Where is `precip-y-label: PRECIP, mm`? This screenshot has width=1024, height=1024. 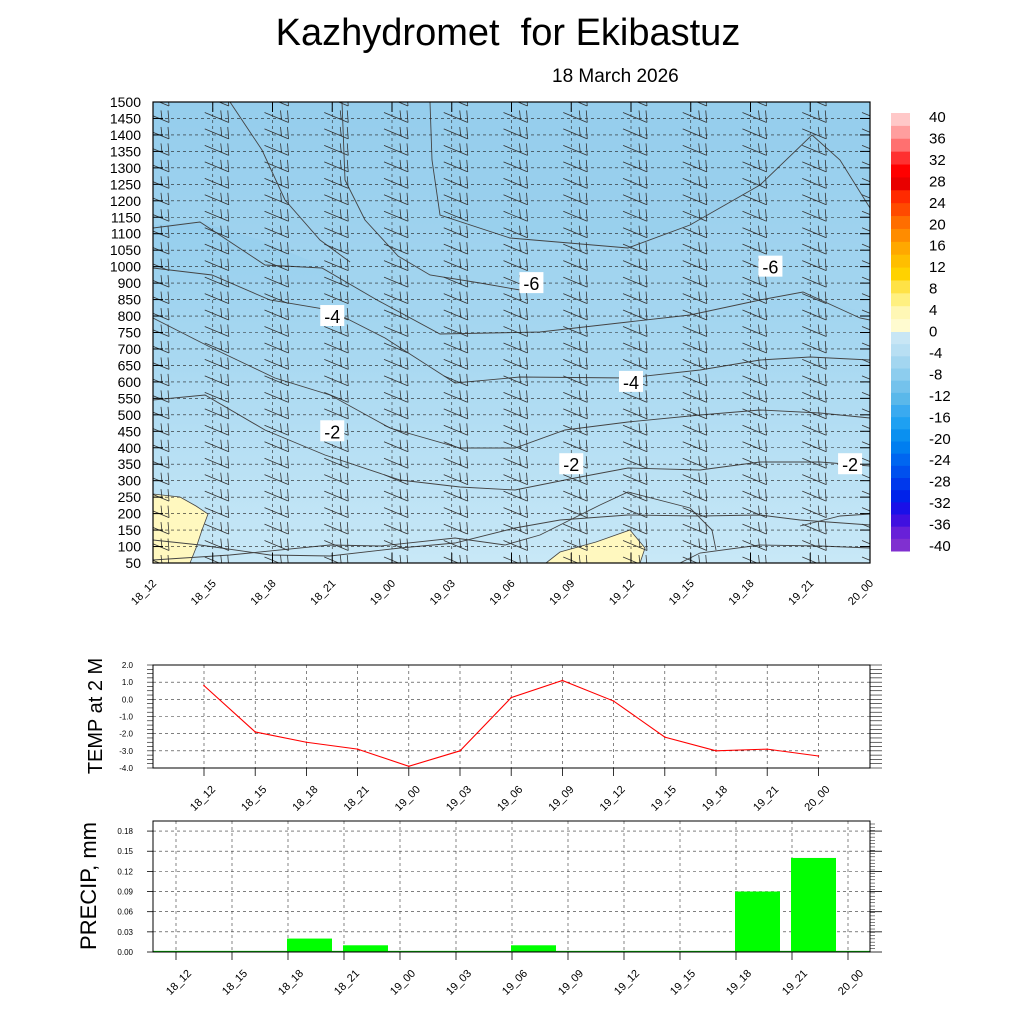 precip-y-label: PRECIP, mm is located at coordinates (88, 886).